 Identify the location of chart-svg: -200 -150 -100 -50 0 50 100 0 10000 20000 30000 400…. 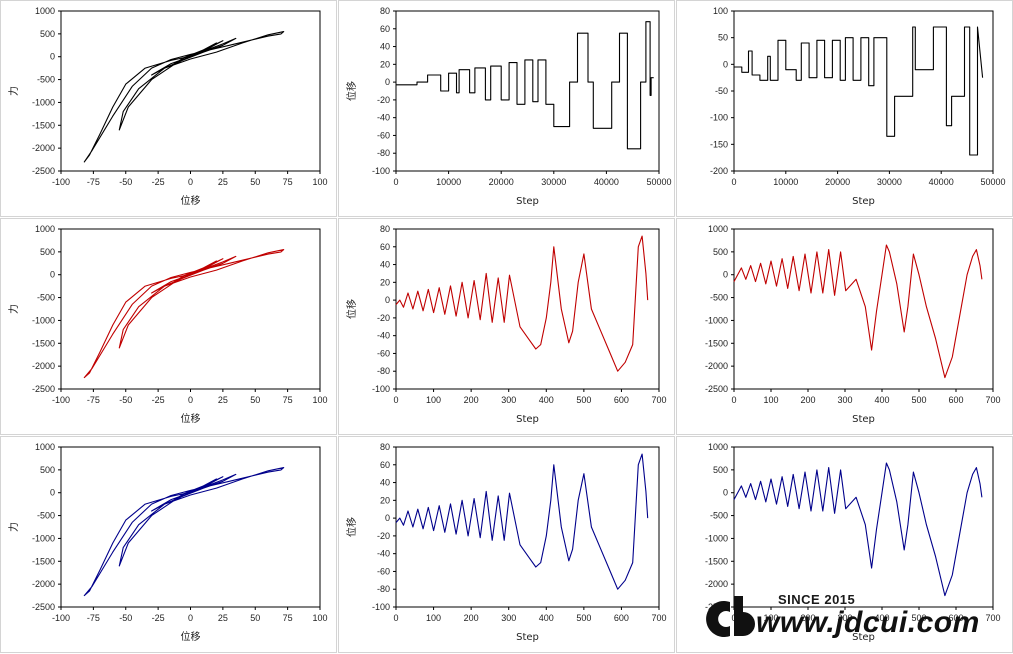
(858, 106).